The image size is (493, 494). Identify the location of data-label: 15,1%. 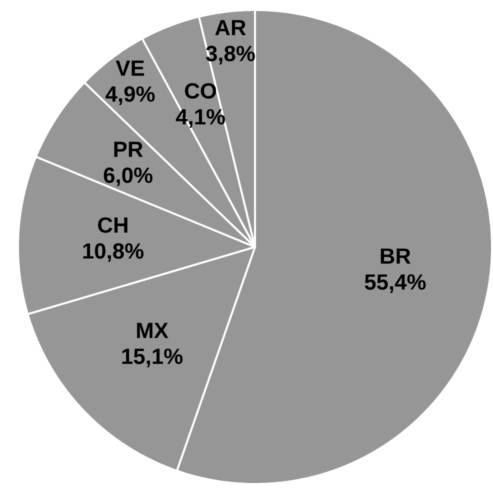
(152, 358).